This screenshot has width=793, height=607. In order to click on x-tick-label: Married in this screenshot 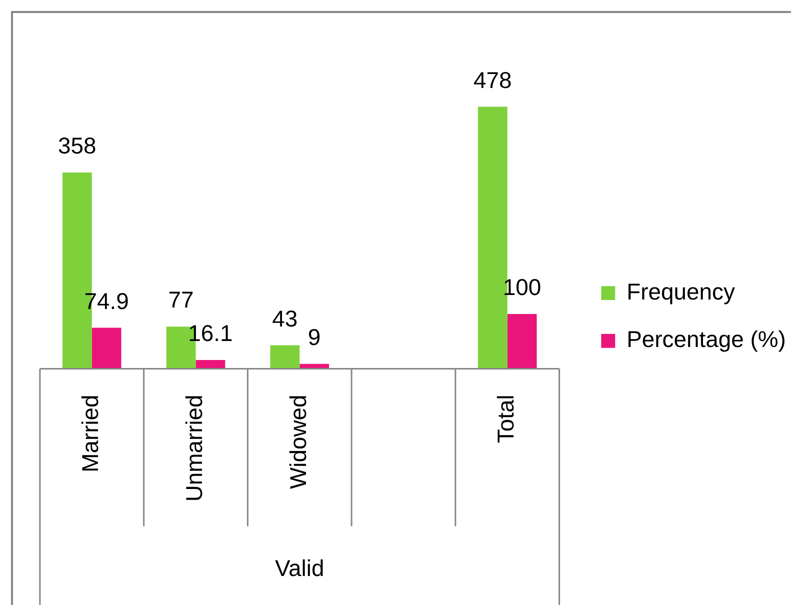, I will do `click(90, 433)`.